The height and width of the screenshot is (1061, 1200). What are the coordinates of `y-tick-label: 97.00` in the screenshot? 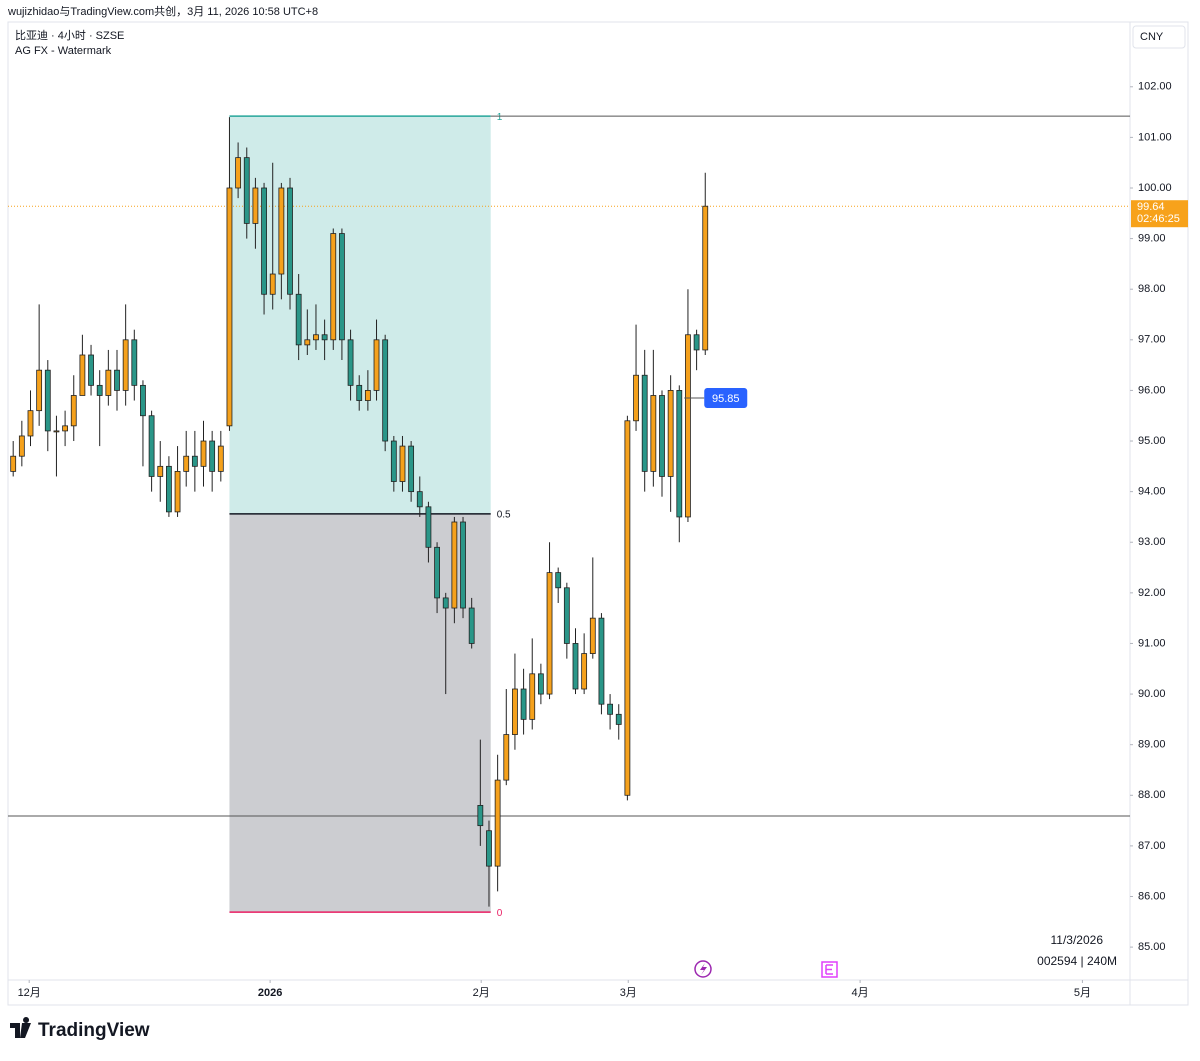 It's located at (1152, 340).